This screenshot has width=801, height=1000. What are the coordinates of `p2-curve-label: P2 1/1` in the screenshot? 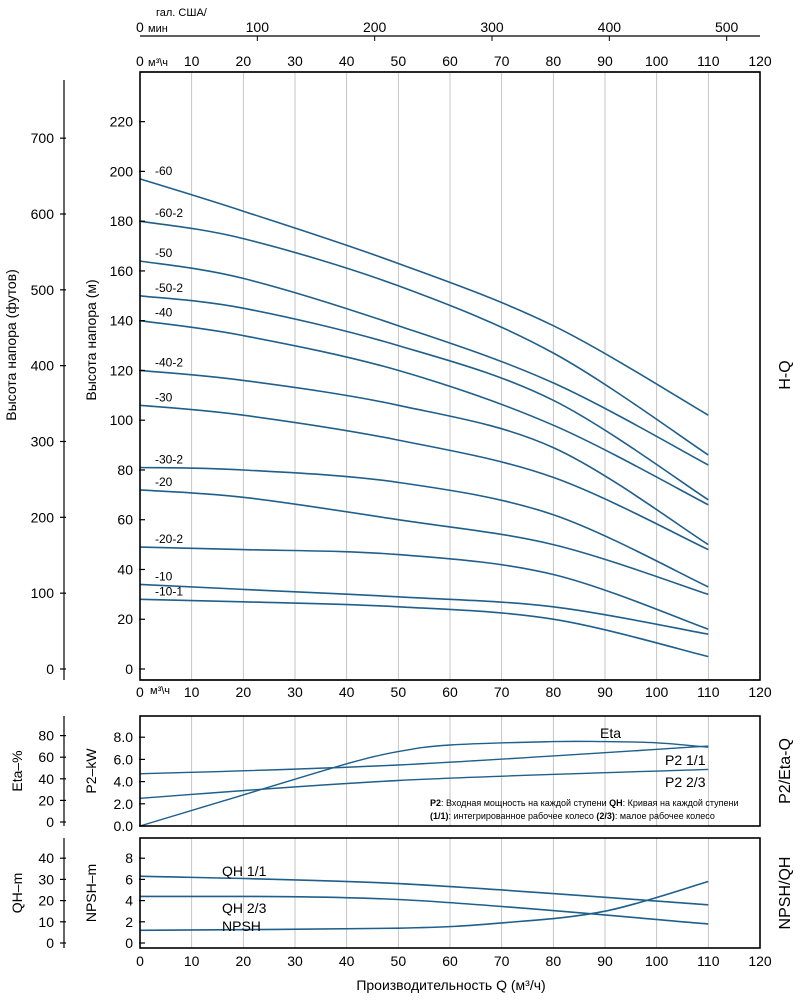 It's located at (685, 760).